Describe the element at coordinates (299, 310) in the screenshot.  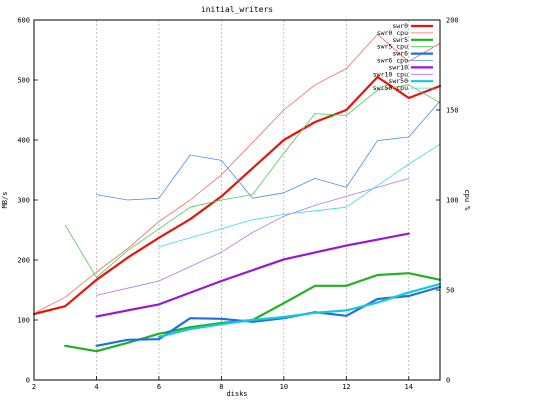
I see `series-line-swr50` at that location.